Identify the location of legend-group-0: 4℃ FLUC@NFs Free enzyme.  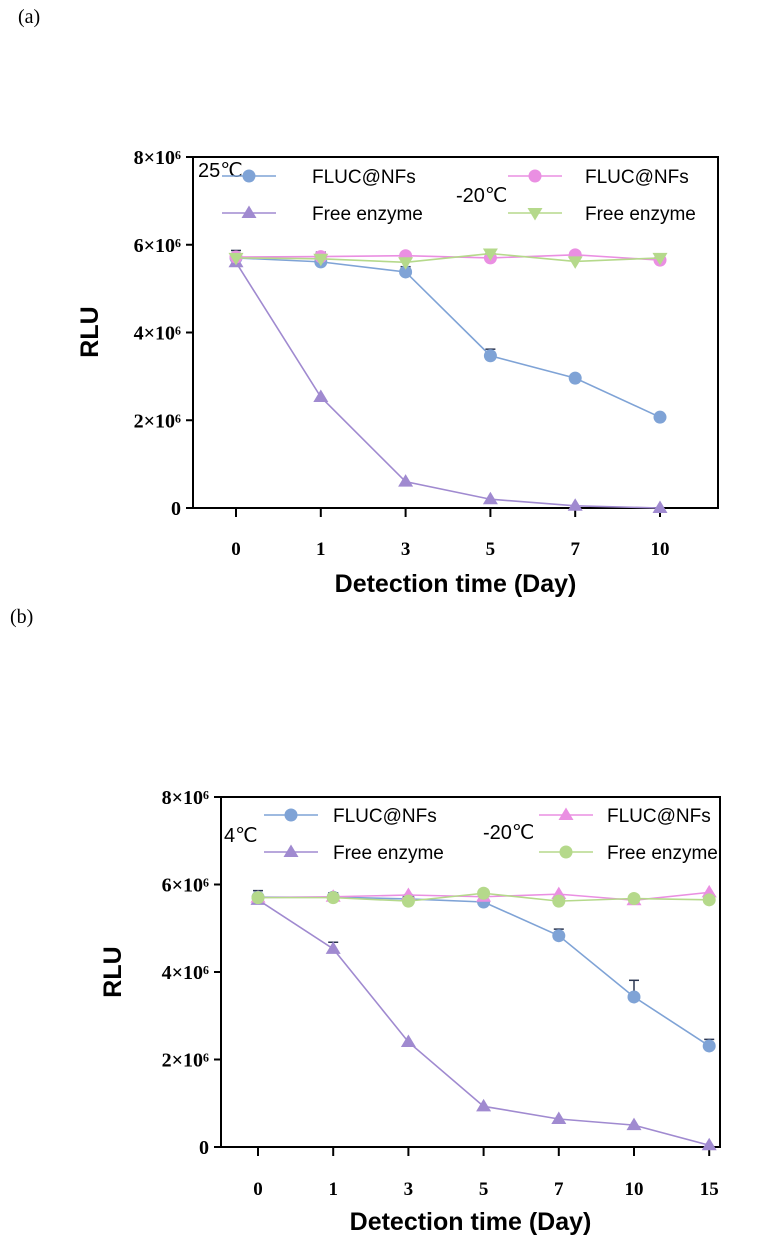
(334, 835).